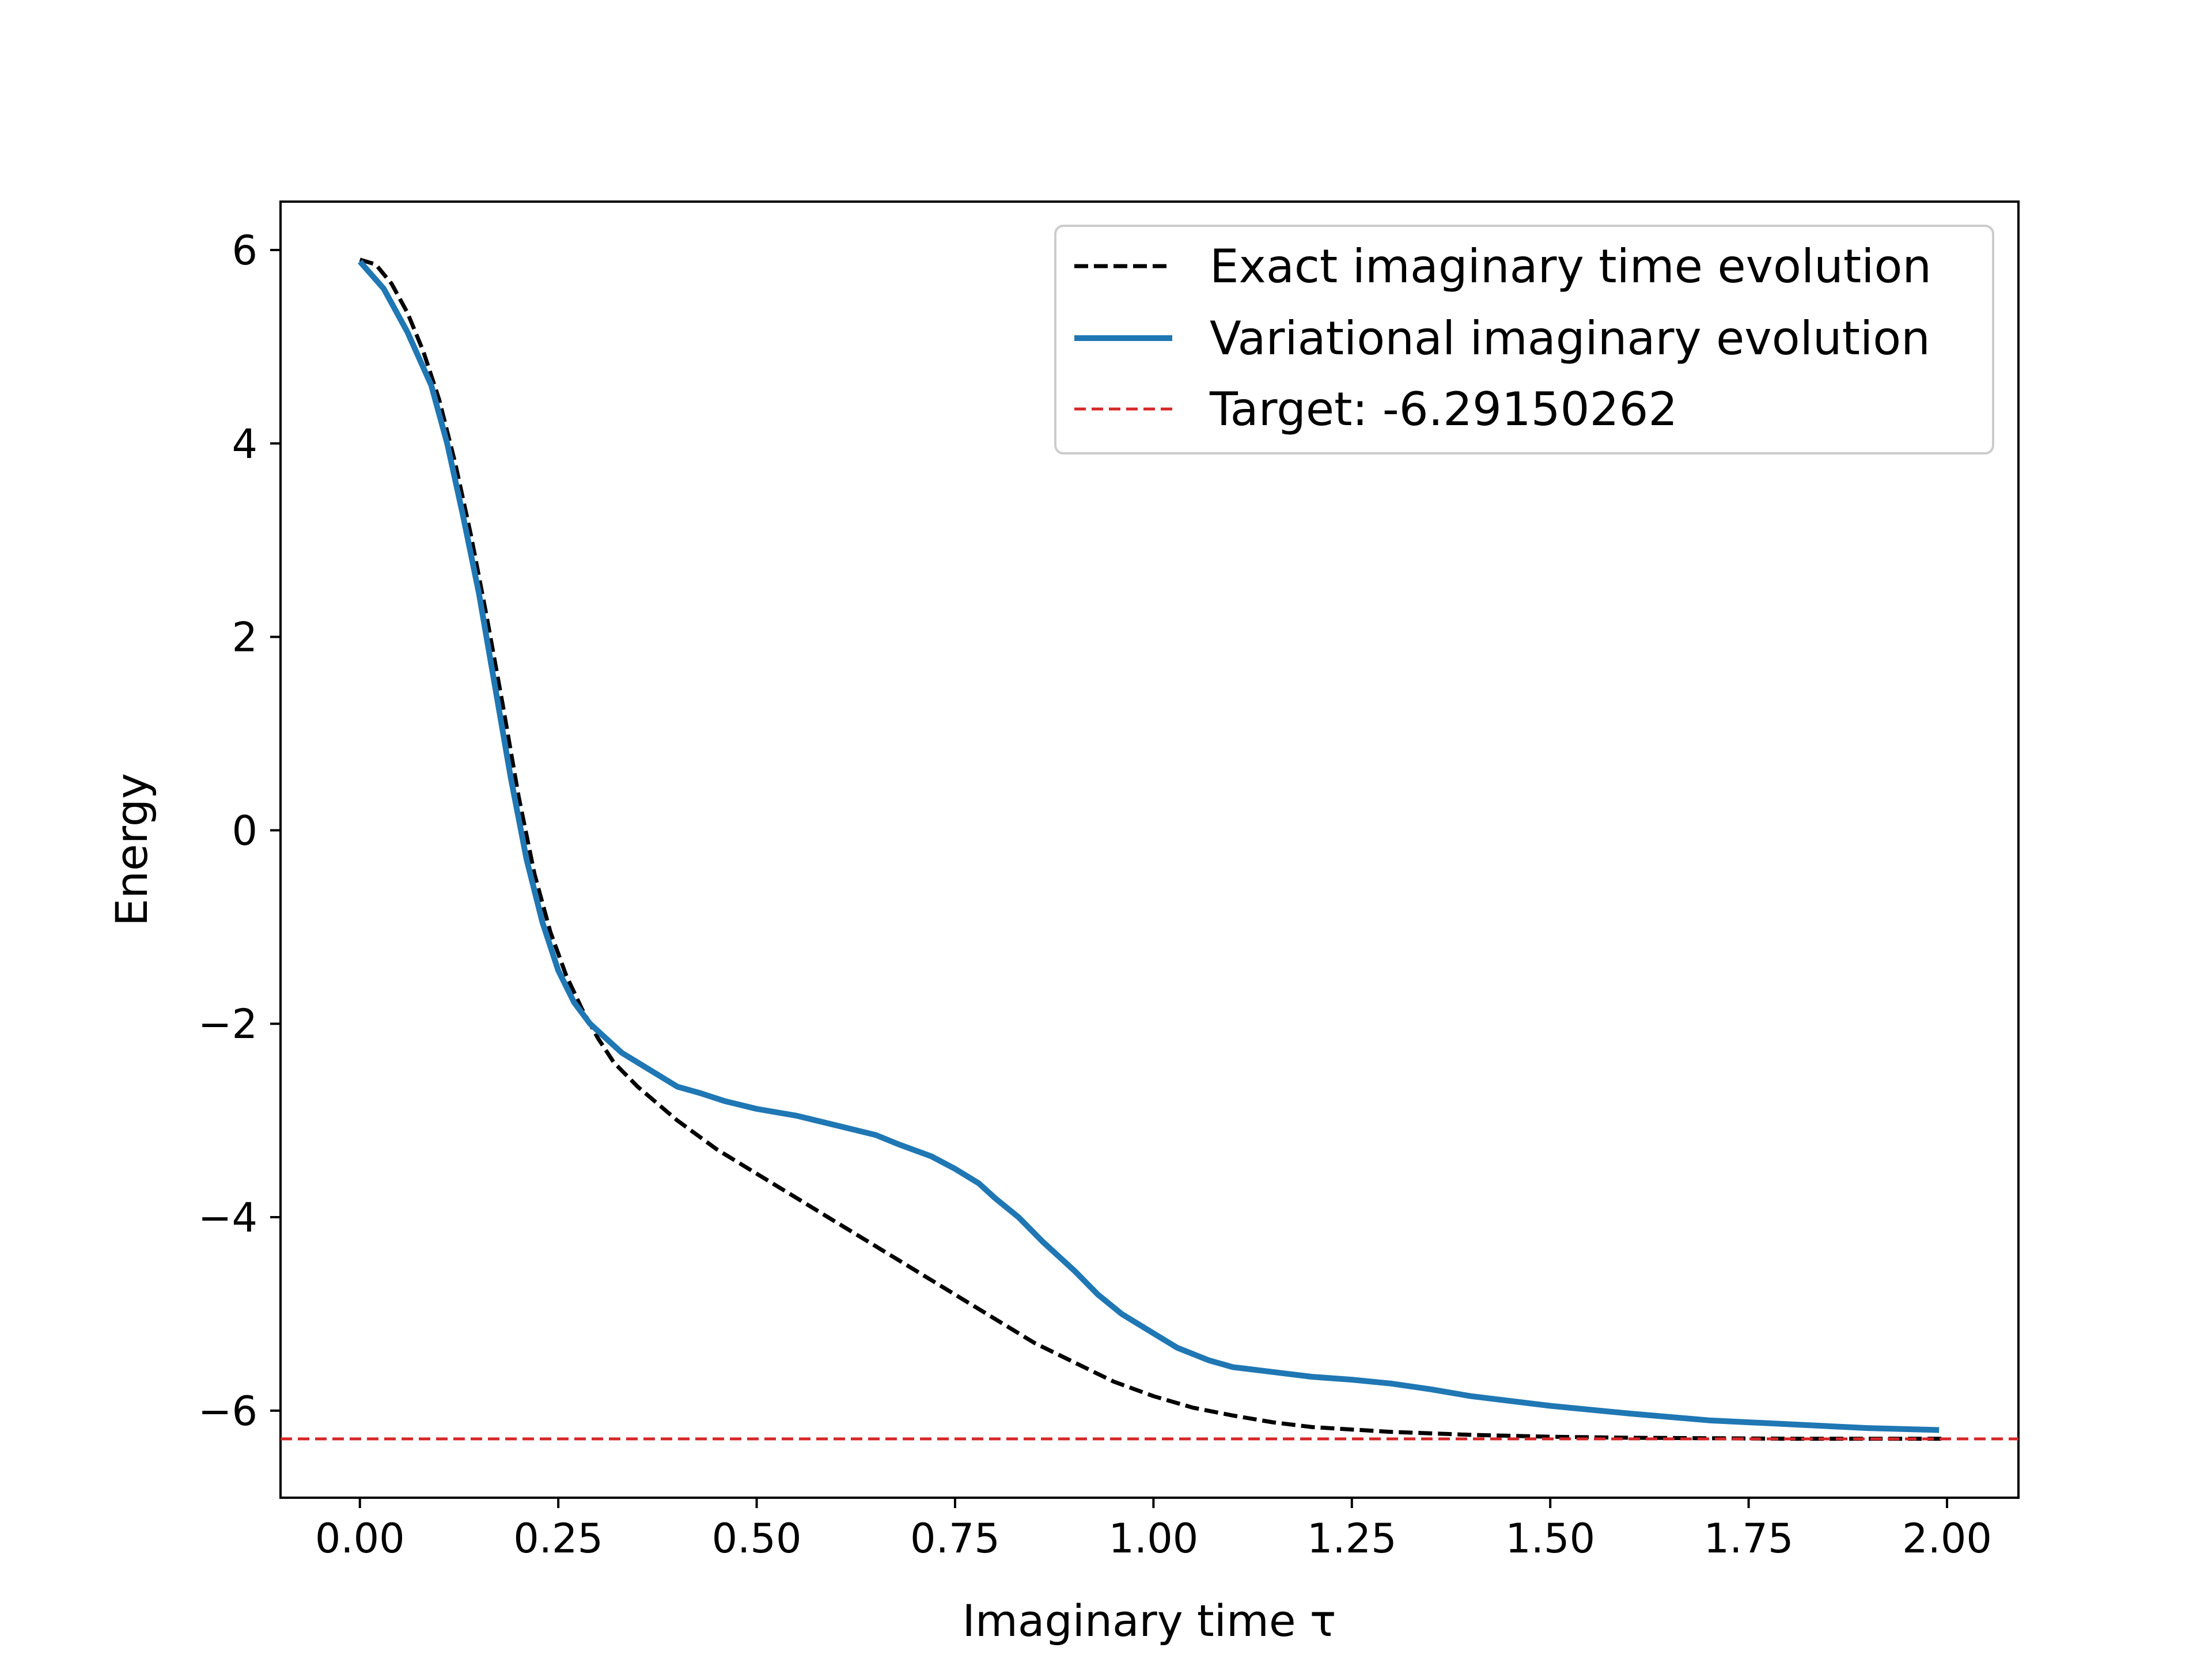 The image size is (2212, 1659). What do you see at coordinates (244, 444) in the screenshot?
I see `y-tick-label: 4` at bounding box center [244, 444].